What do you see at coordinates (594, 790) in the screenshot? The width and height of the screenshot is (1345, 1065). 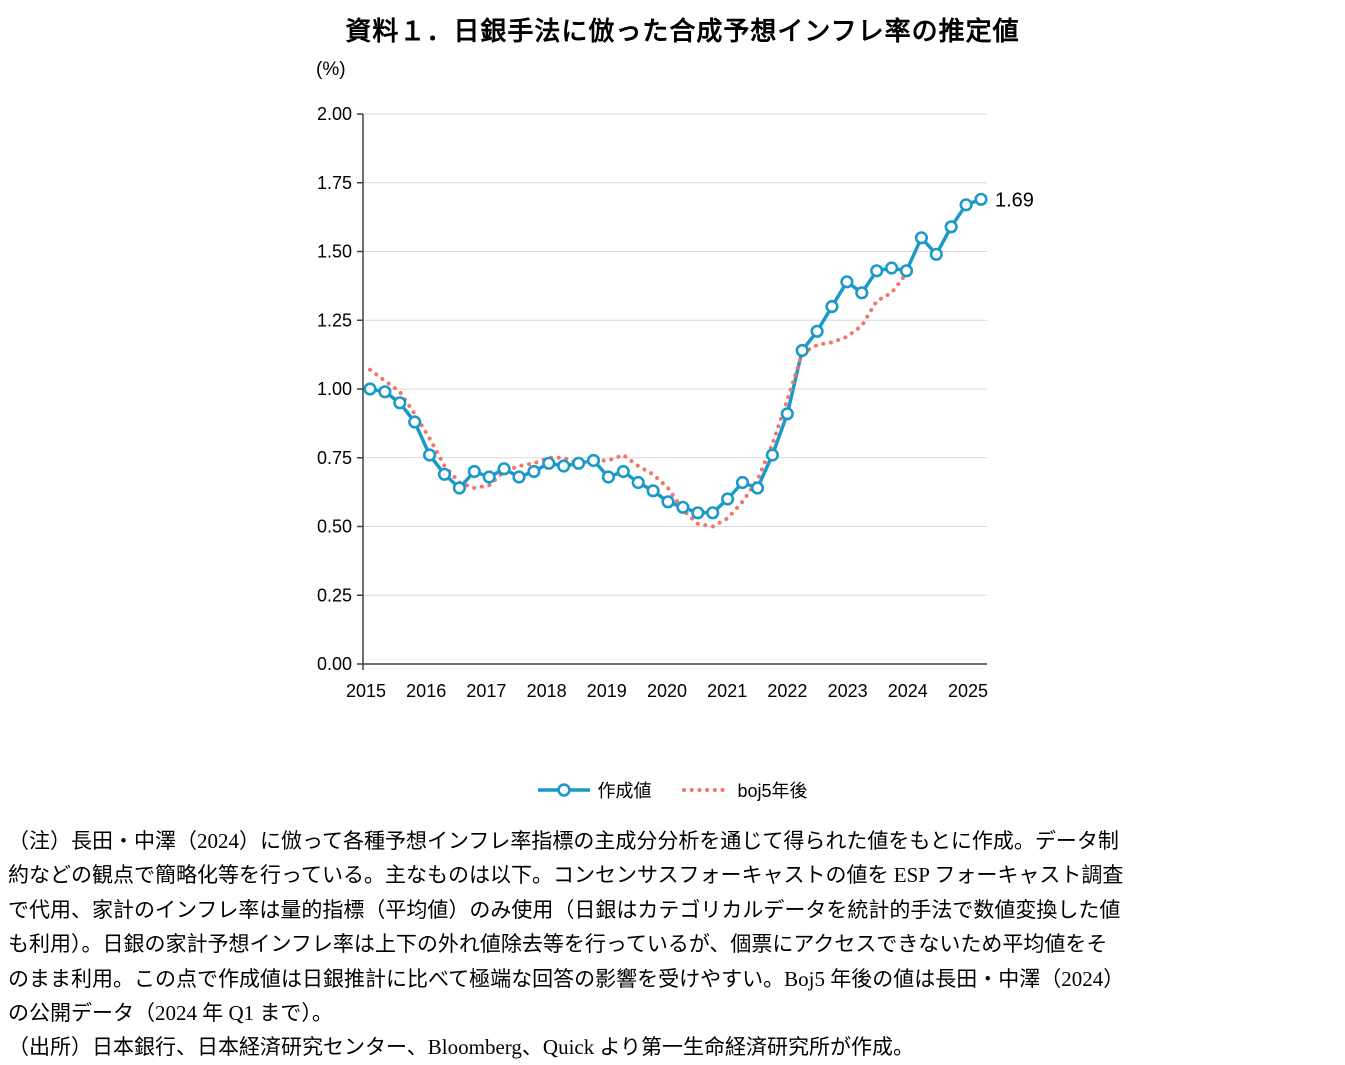 I see `legend-item-sakuseichi: 作成値` at bounding box center [594, 790].